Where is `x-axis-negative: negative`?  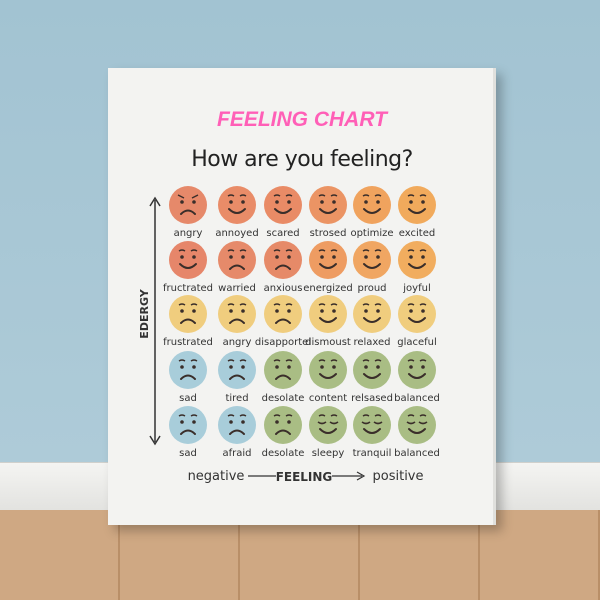 x-axis-negative: negative is located at coordinates (216, 476).